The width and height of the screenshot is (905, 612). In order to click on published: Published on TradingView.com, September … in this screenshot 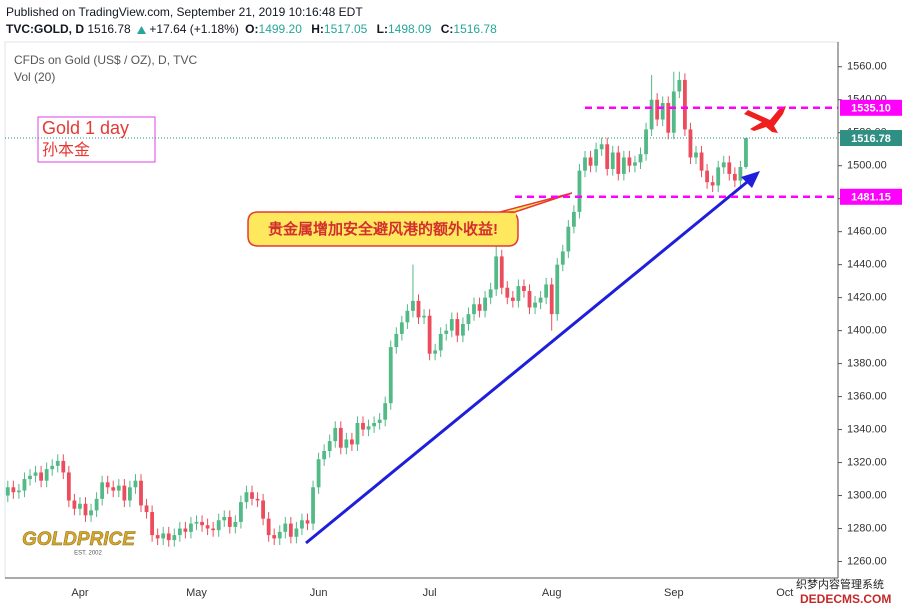, I will do `click(184, 12)`.